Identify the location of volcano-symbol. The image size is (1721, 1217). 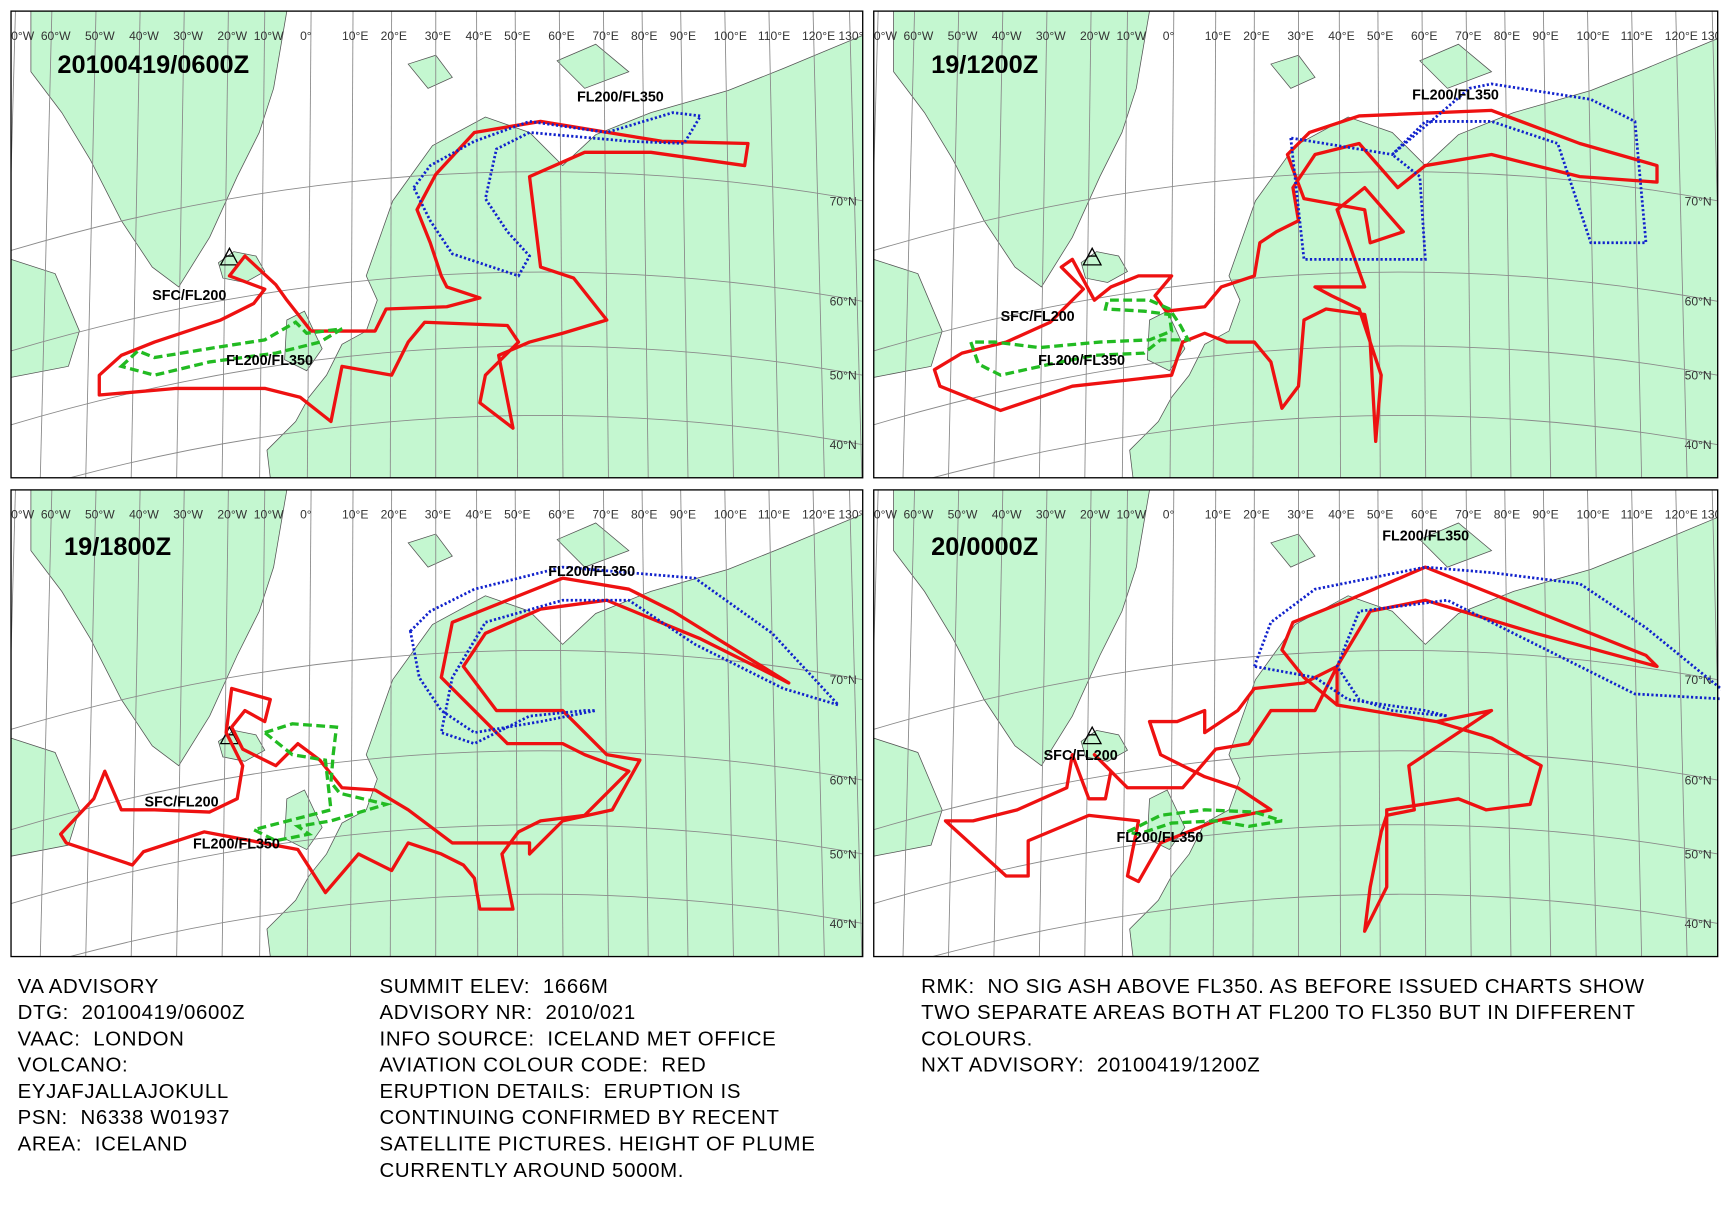
(229, 256).